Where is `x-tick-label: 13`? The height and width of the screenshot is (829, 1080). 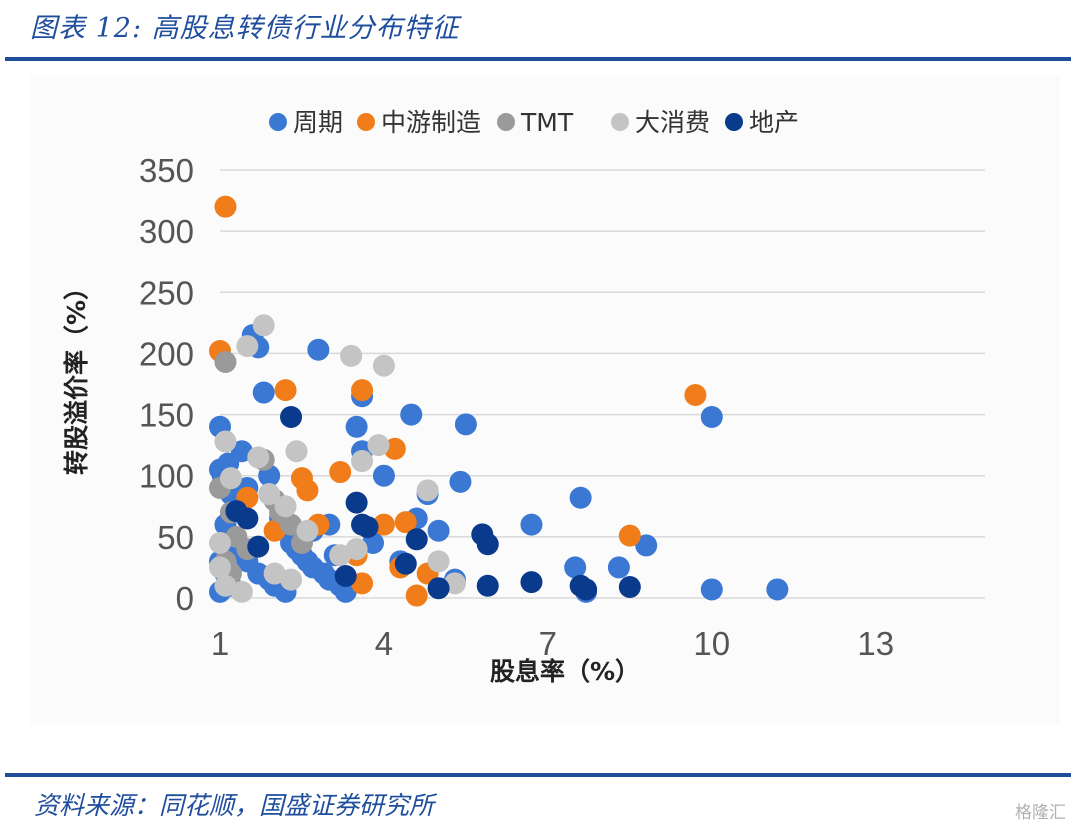
x-tick-label: 13 is located at coordinates (875, 643).